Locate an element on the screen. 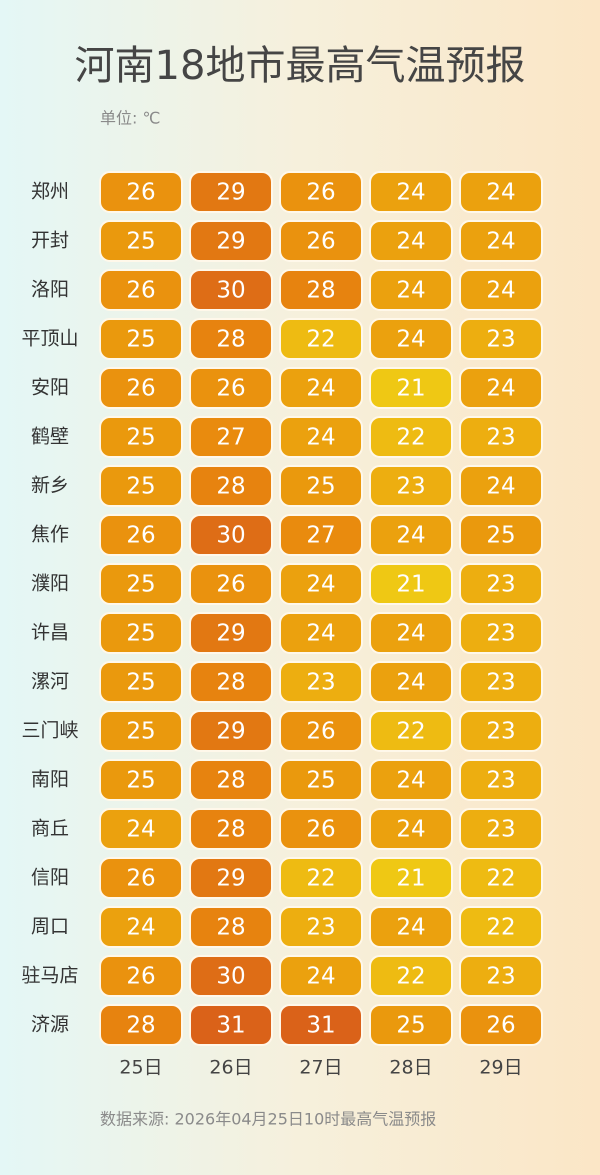  row-label: 漯河 is located at coordinates (50, 682).